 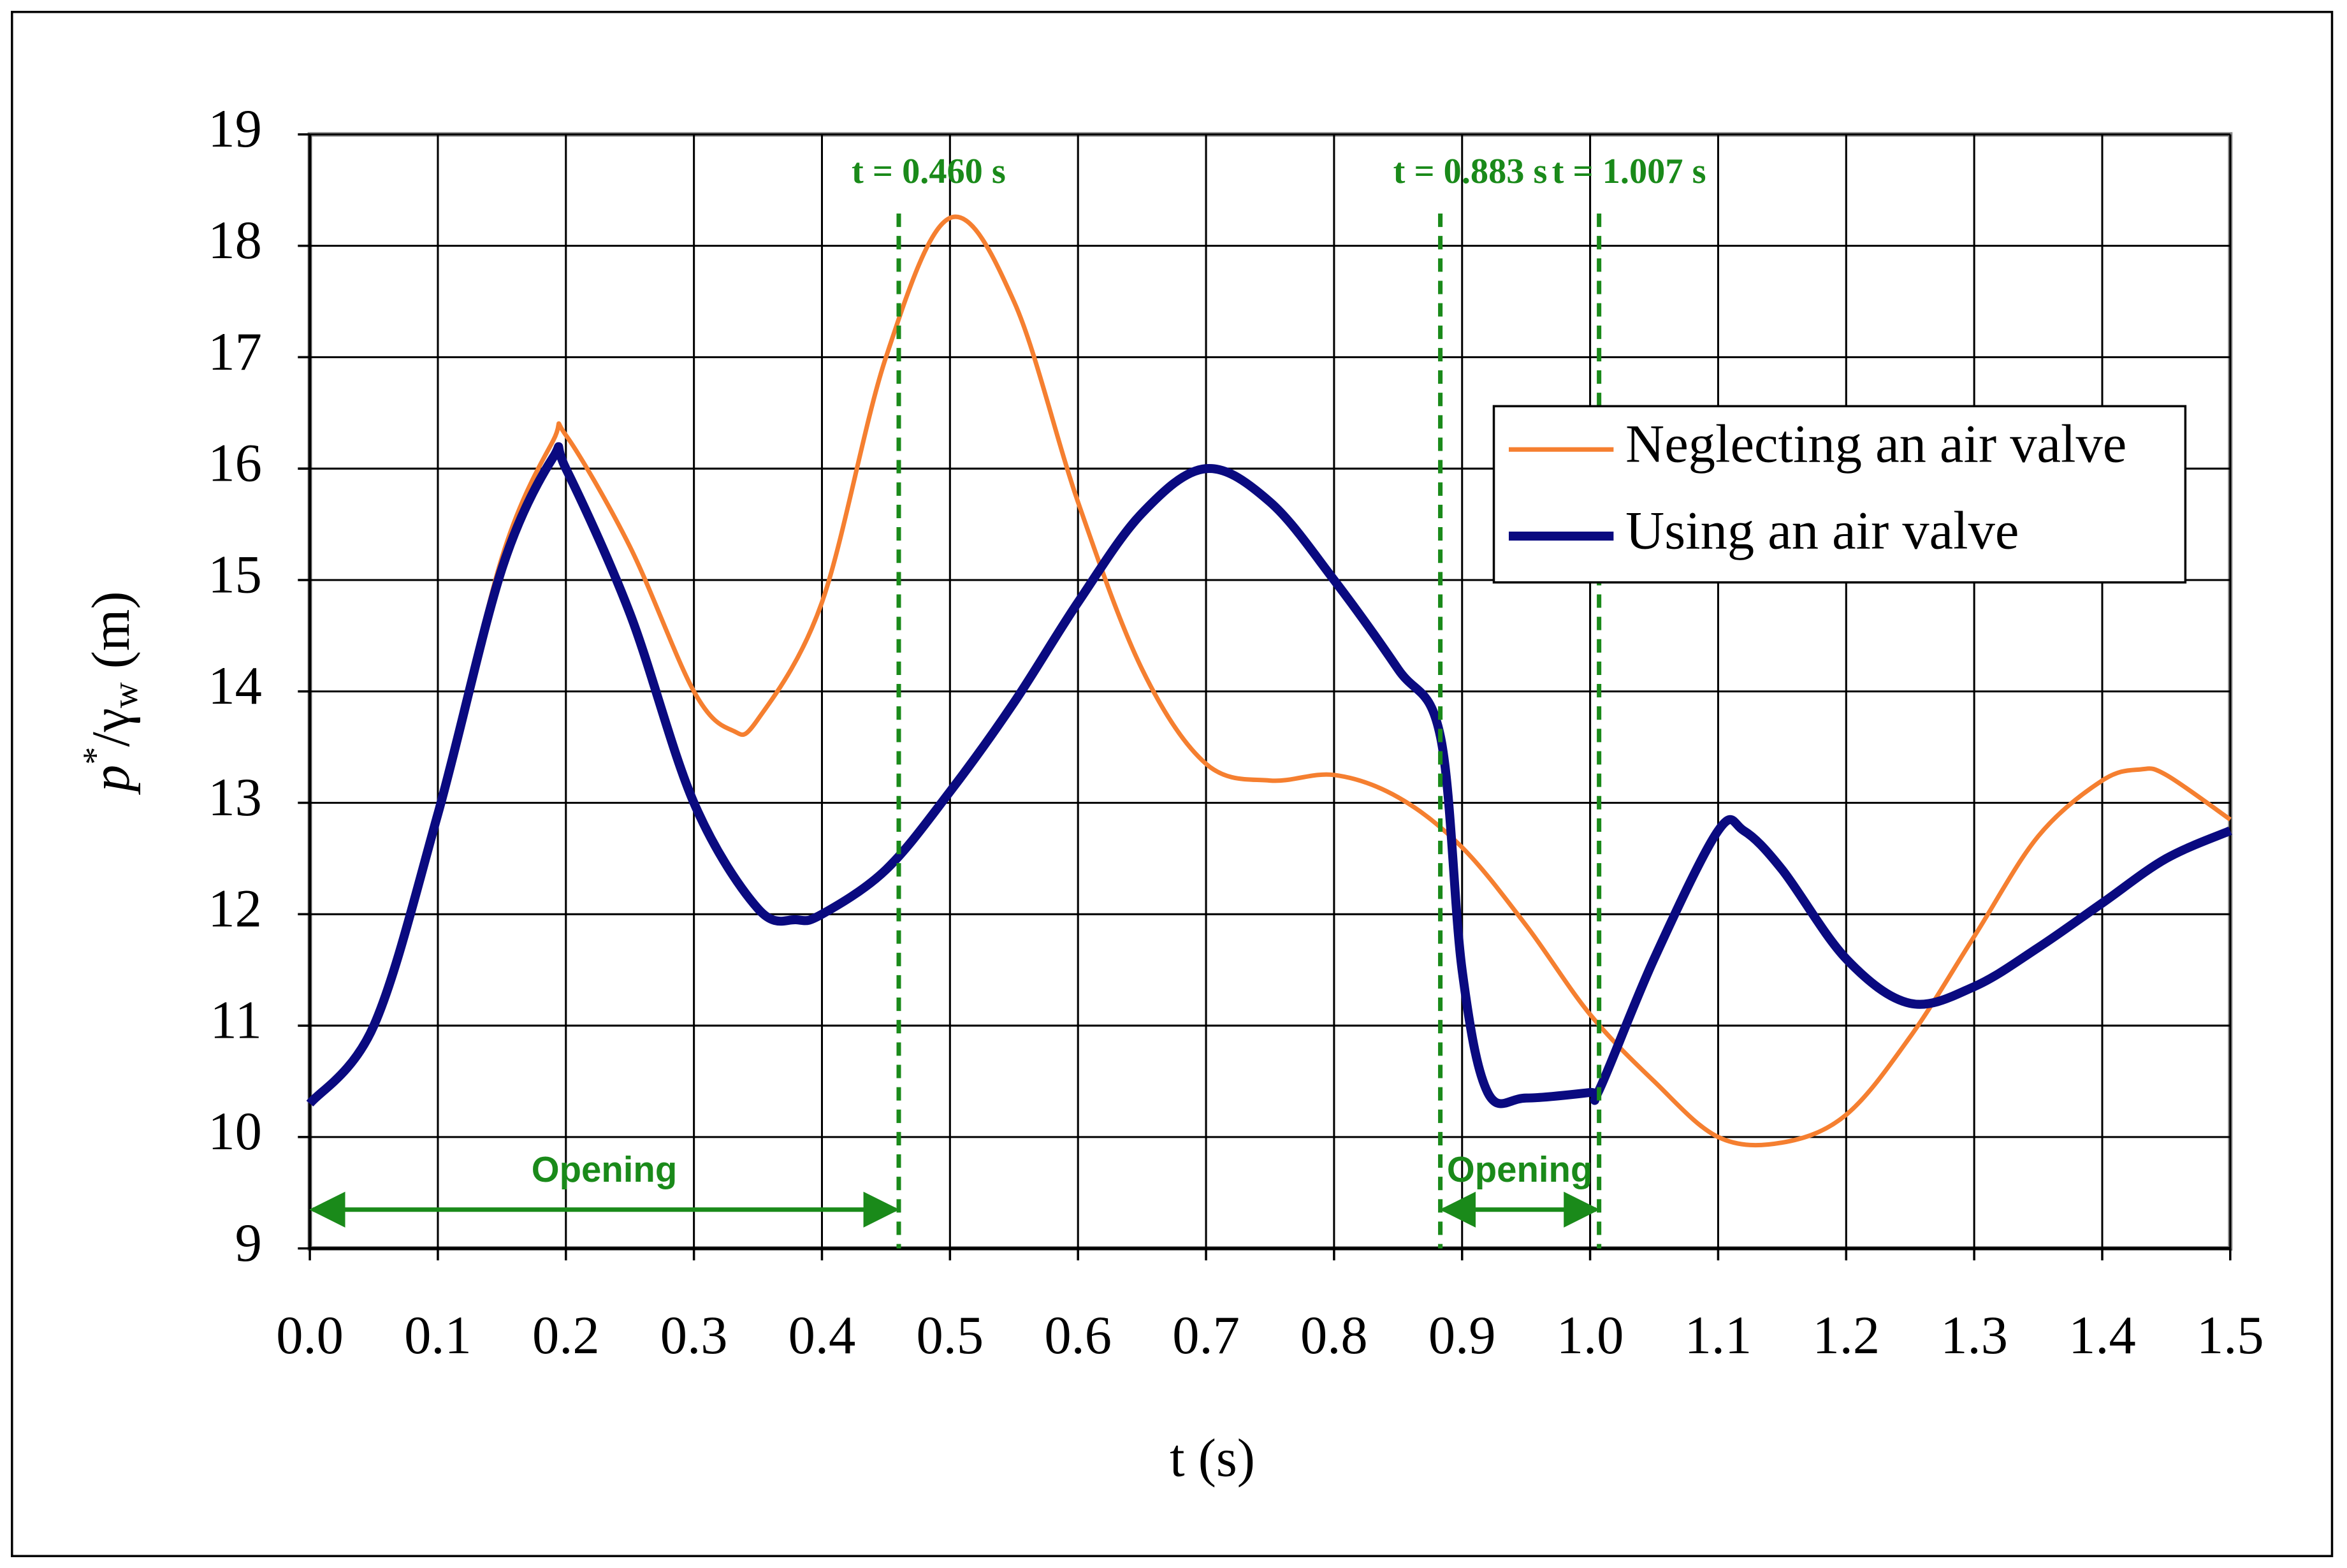 I want to click on x-tick-label: 0.3, so click(x=694, y=1336).